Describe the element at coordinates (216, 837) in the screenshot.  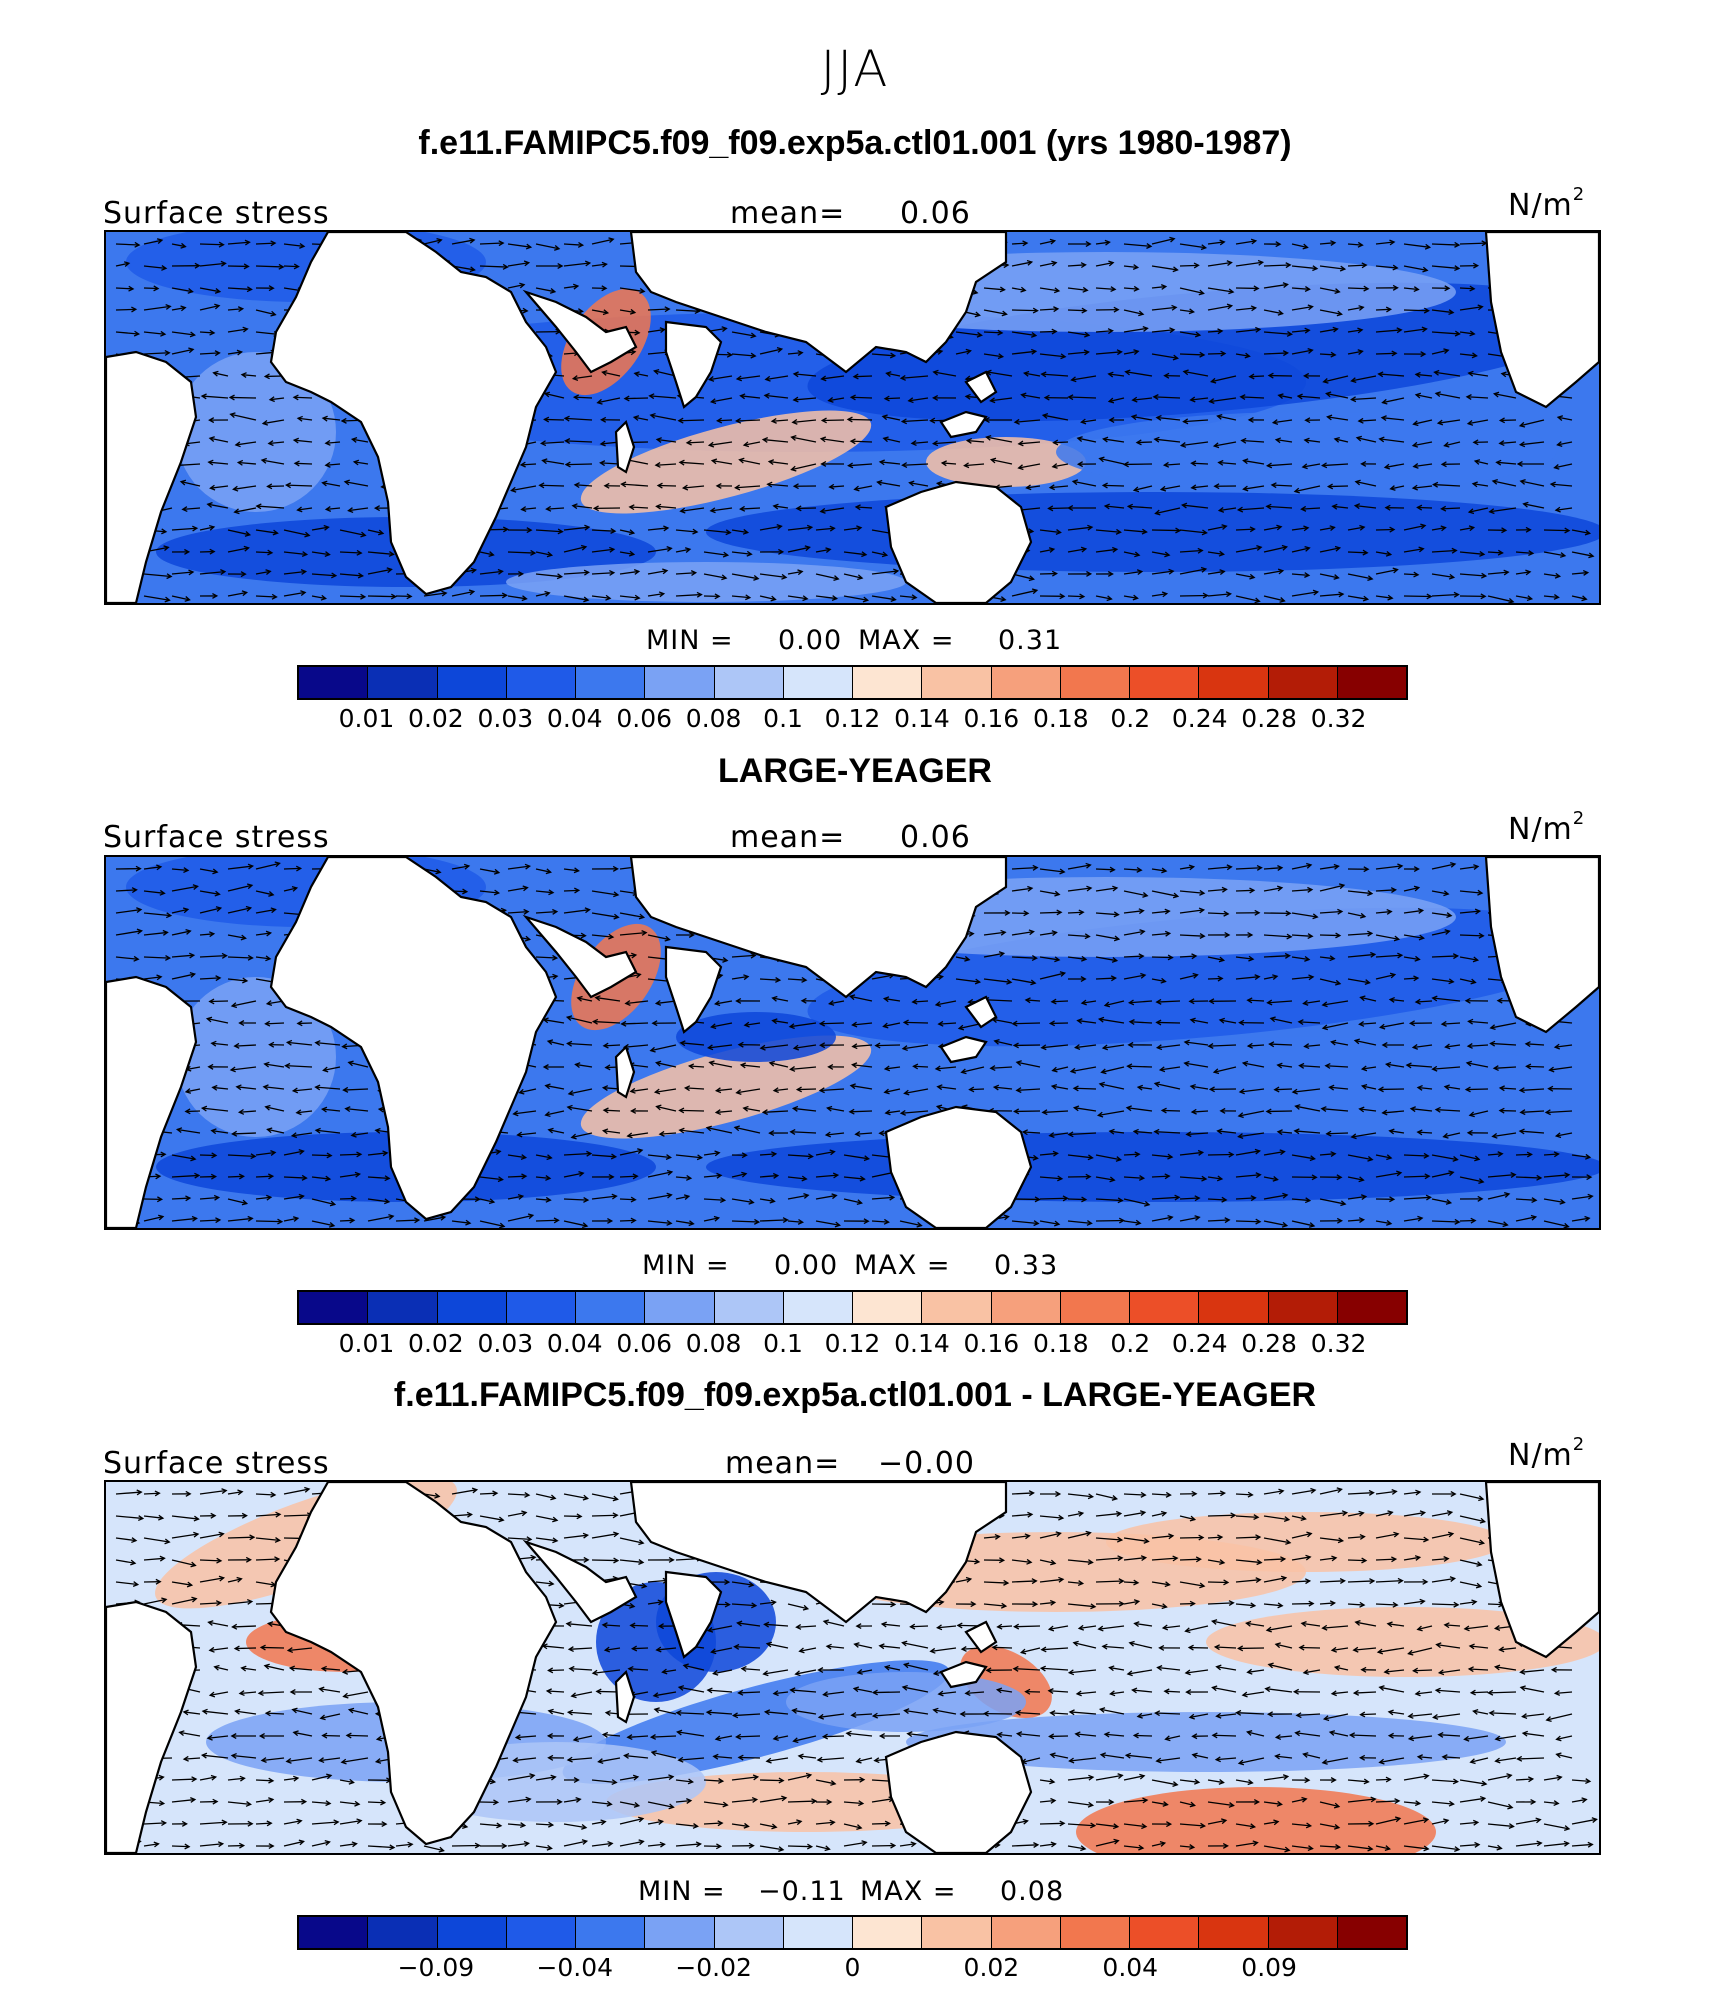
I see `panel-2-variable-label: Surface stress` at that location.